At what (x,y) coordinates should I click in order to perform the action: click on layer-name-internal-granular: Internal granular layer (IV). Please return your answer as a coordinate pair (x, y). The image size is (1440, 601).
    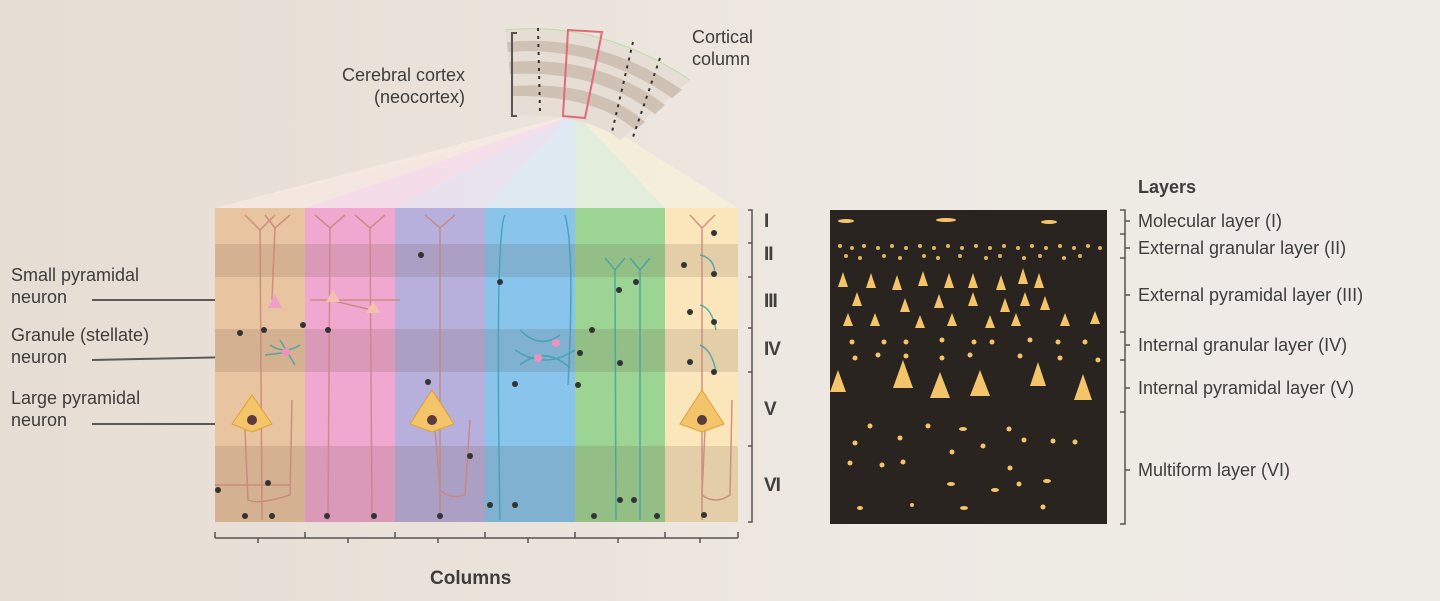
    Looking at the image, I should click on (1243, 345).